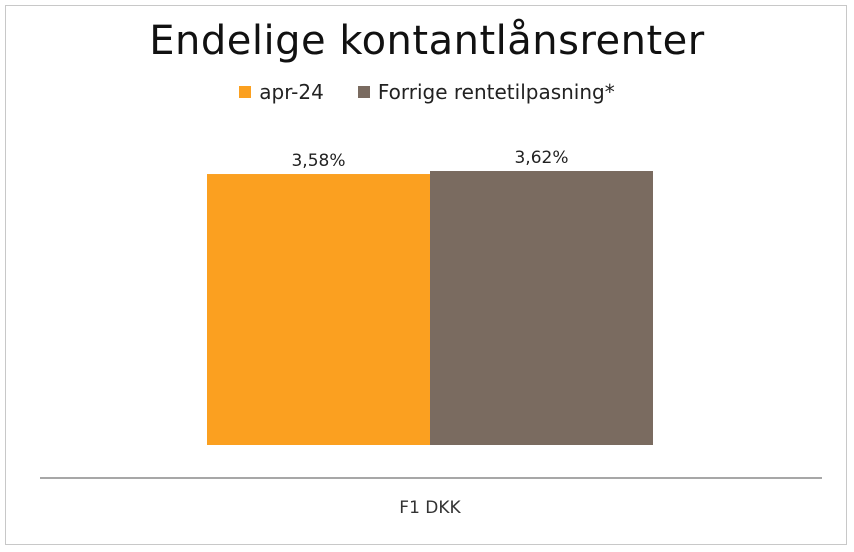 This screenshot has height=552, width=854. I want to click on legend-label-2: Forrige rentetilpasning*, so click(496, 92).